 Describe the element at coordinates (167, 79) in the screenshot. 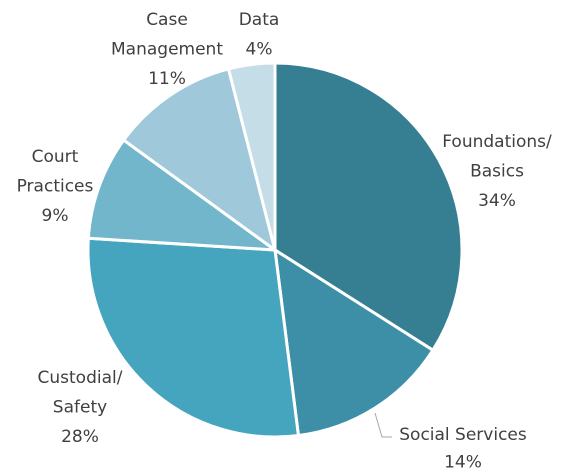

I see `slice-value-label: 11%` at that location.